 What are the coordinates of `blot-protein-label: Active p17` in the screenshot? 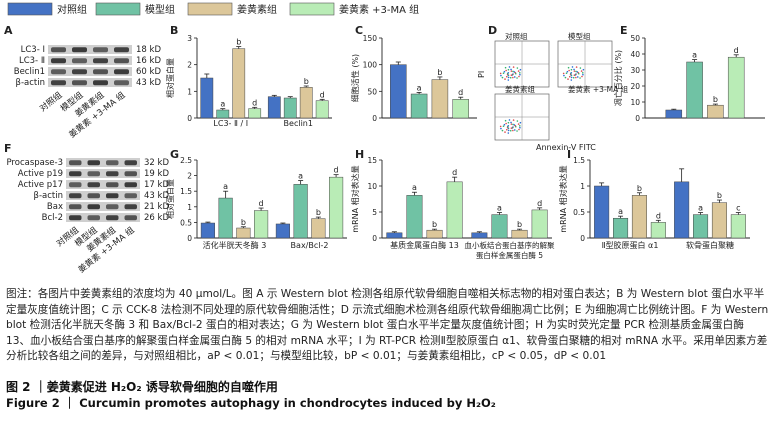 It's located at (40, 185).